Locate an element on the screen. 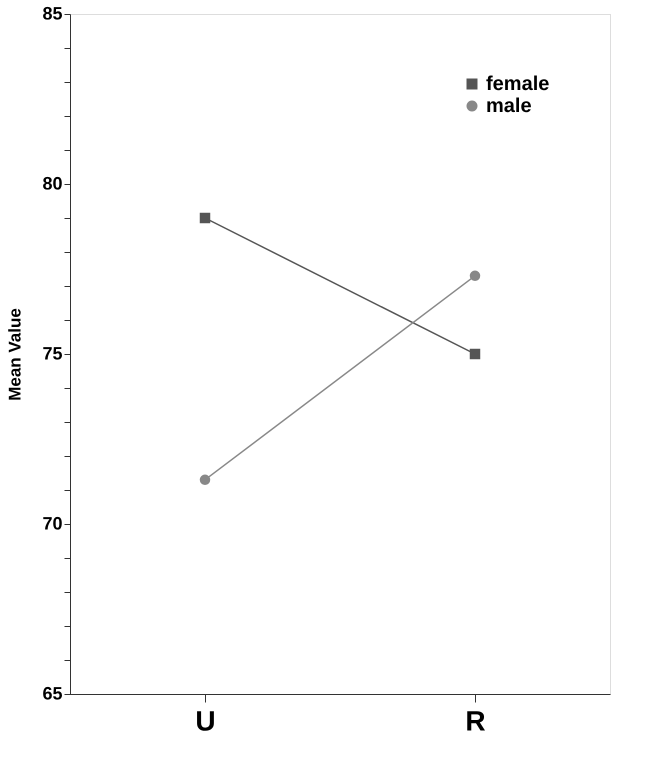 This screenshot has height=771, width=654. y-tick-label: 70 is located at coordinates (52, 524).